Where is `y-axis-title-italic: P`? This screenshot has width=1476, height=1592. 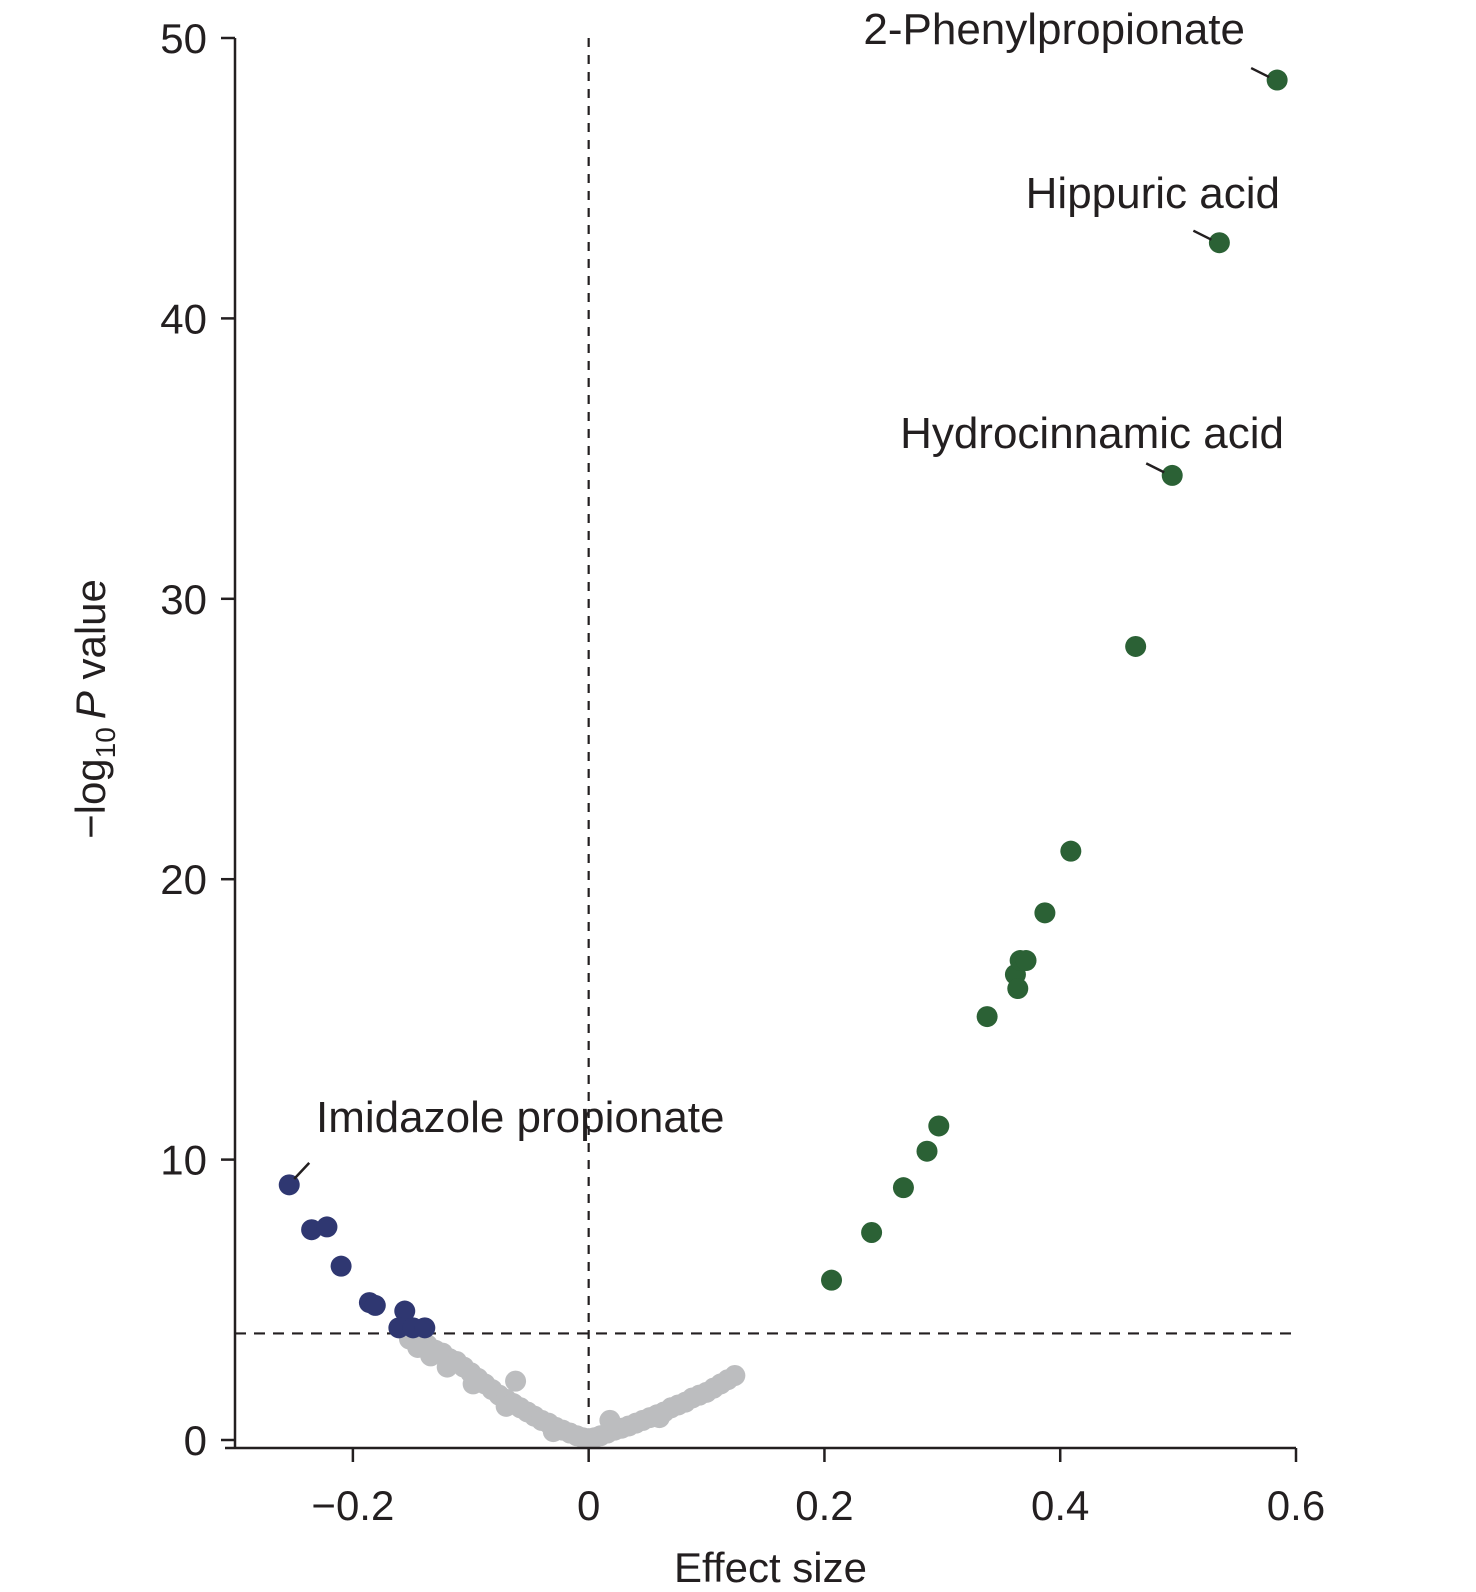 y-axis-title-italic: P is located at coordinates (90, 705).